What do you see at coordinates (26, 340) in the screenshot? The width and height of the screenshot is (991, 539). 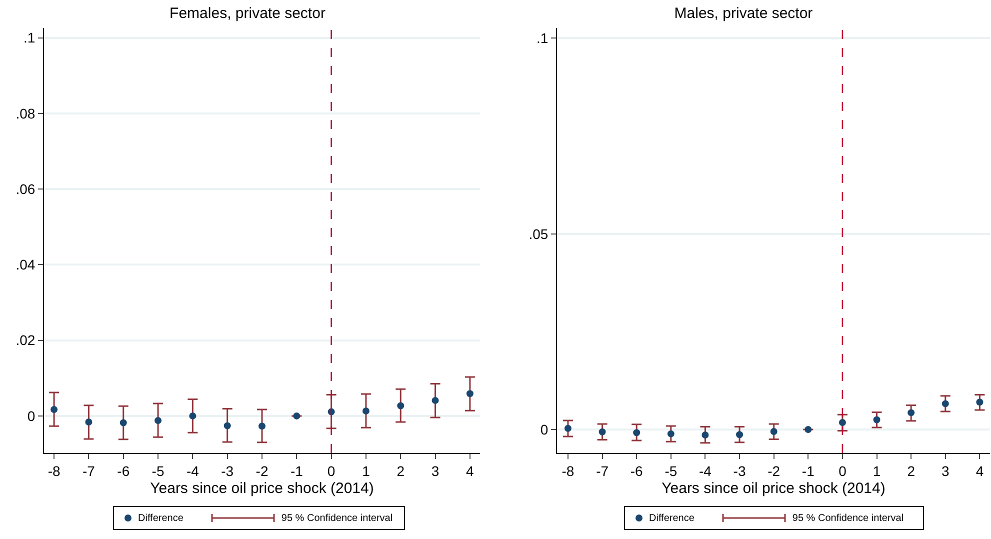 I see `y-tick-label: .02` at bounding box center [26, 340].